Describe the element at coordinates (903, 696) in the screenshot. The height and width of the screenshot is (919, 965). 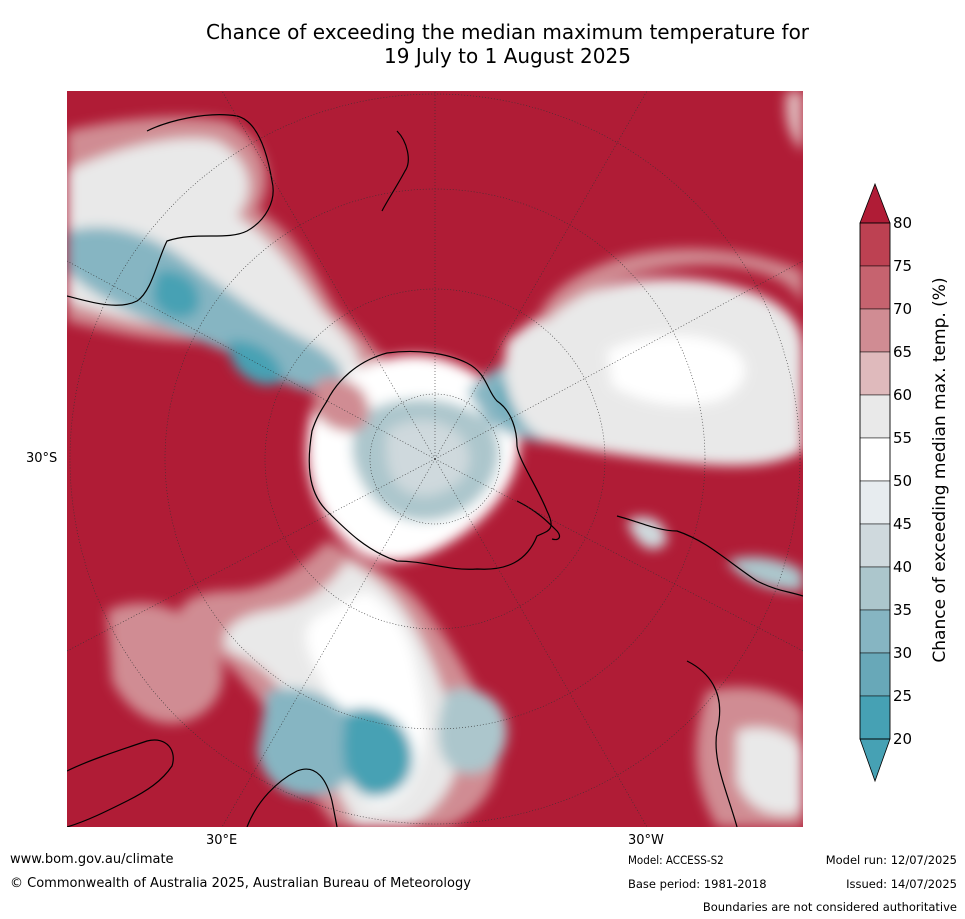
I see `colorbar-tick-label: 25` at that location.